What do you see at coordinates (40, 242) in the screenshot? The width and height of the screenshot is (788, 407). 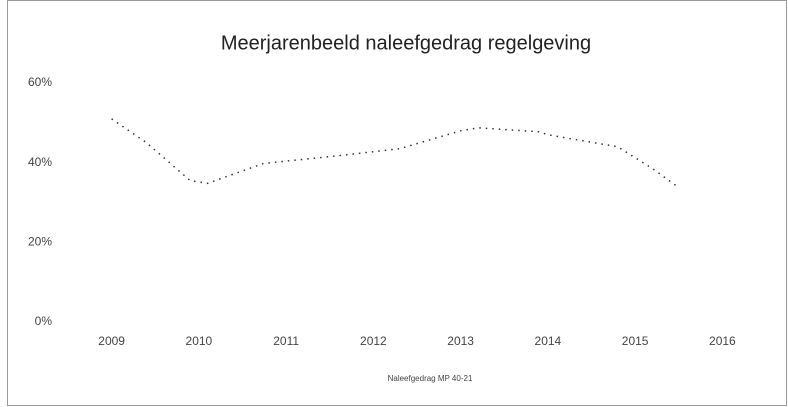 I see `y-tick-label: 20%` at bounding box center [40, 242].